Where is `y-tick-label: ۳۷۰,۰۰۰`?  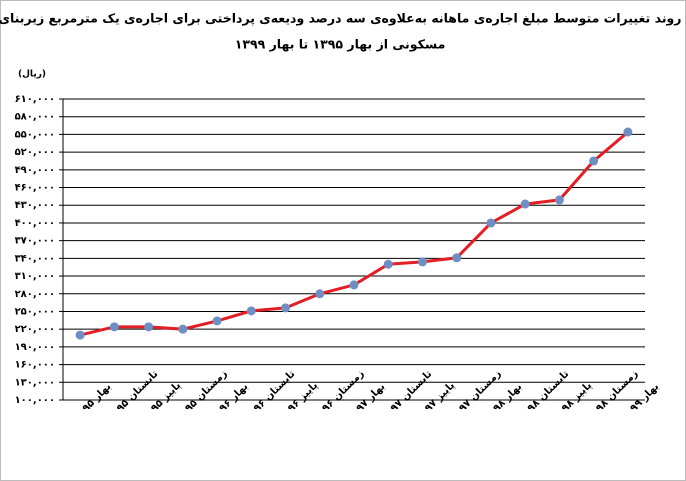
y-tick-label: ۳۷۰,۰۰۰ is located at coordinates (35, 241).